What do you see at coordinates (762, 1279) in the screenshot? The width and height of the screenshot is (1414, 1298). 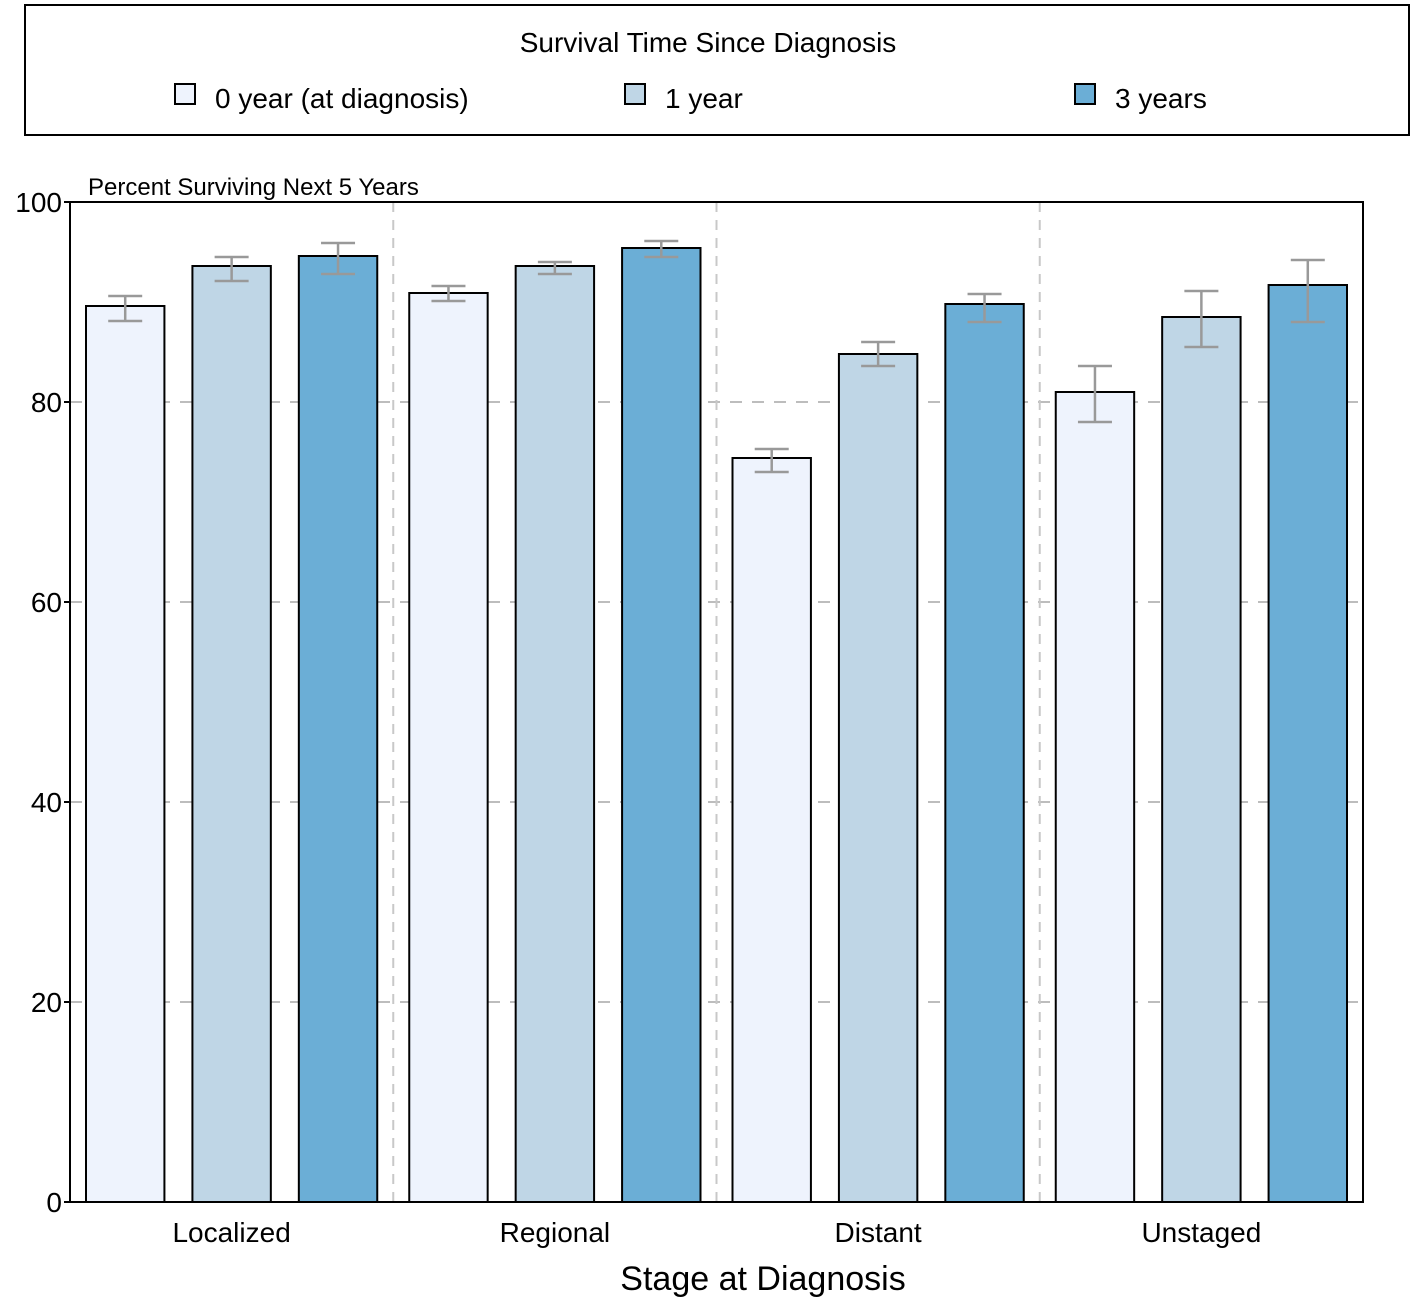 I see `x-axis-title: Stage at Diagnosis` at bounding box center [762, 1279].